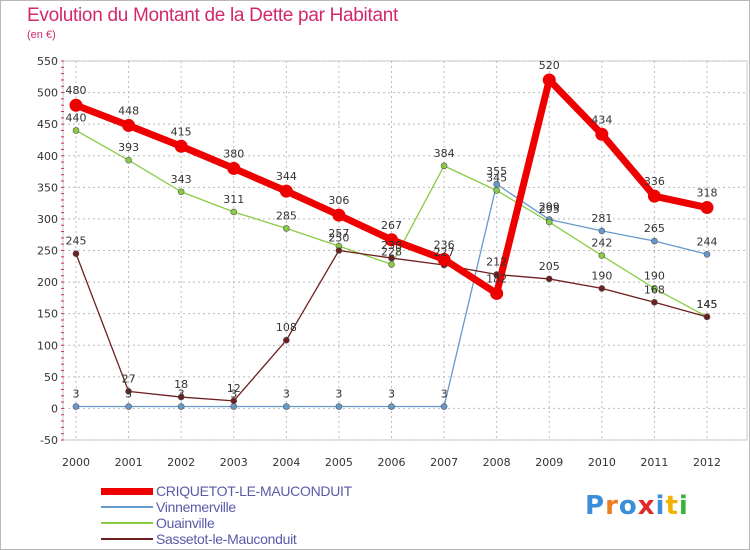  What do you see at coordinates (496, 262) in the screenshot?
I see `data-label: 212` at bounding box center [496, 262].